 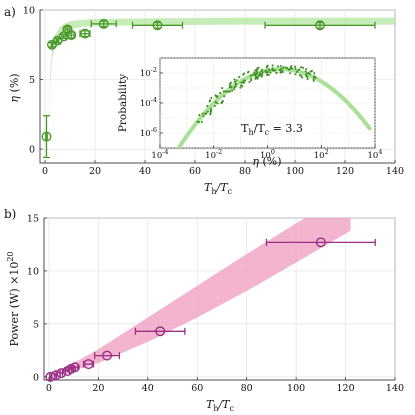 What do you see at coordinates (218, 188) in the screenshot?
I see `panel-a-x-label: Th/Tc` at bounding box center [218, 188].